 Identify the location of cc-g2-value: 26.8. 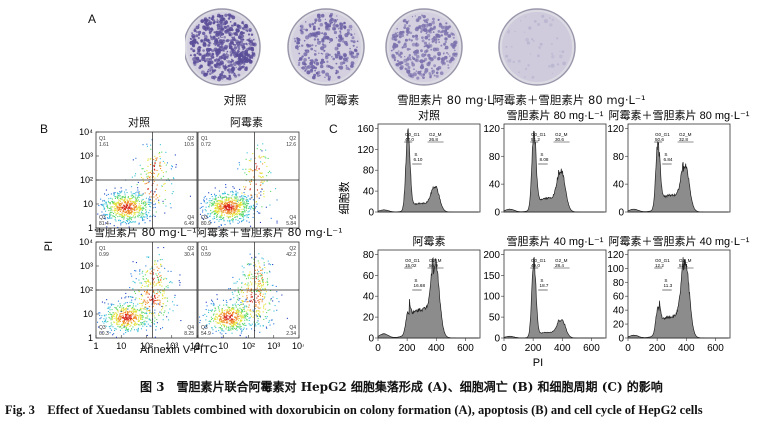
(433, 139).